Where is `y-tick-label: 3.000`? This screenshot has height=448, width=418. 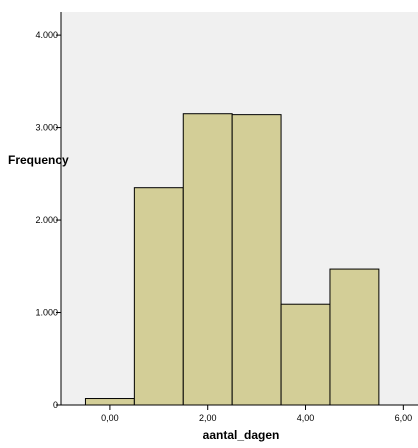
y-tick-label: 3.000 is located at coordinates (46, 128).